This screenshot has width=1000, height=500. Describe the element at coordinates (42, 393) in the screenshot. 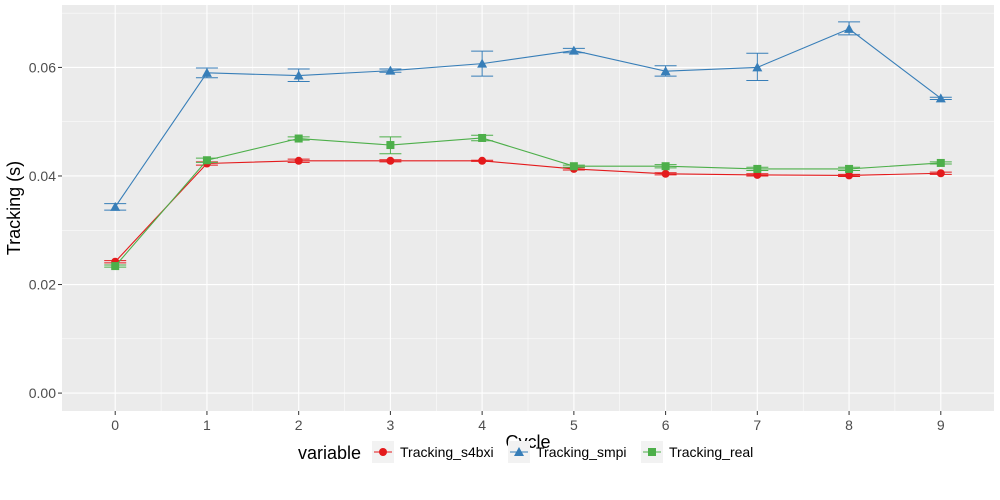

I see `y-tick-label: 0.00` at that location.